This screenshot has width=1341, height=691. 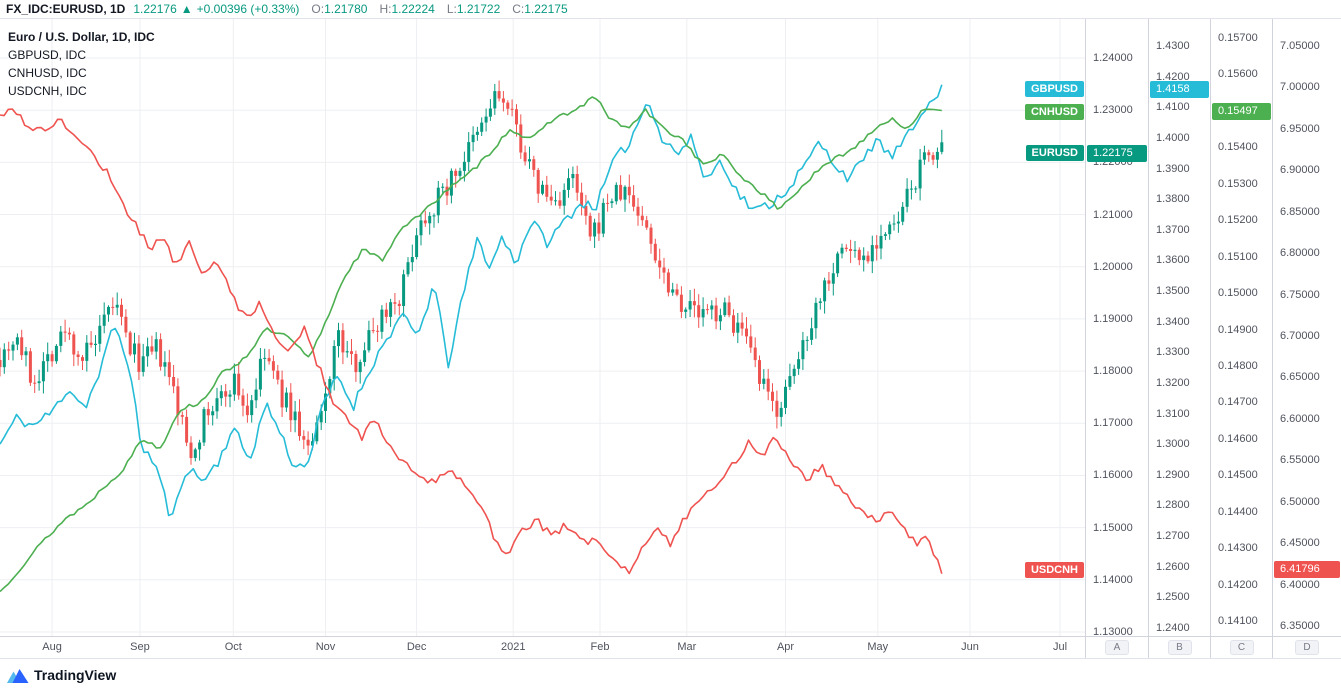 I want to click on gbpusd-last-price-label: 1.4158, so click(x=1179, y=89).